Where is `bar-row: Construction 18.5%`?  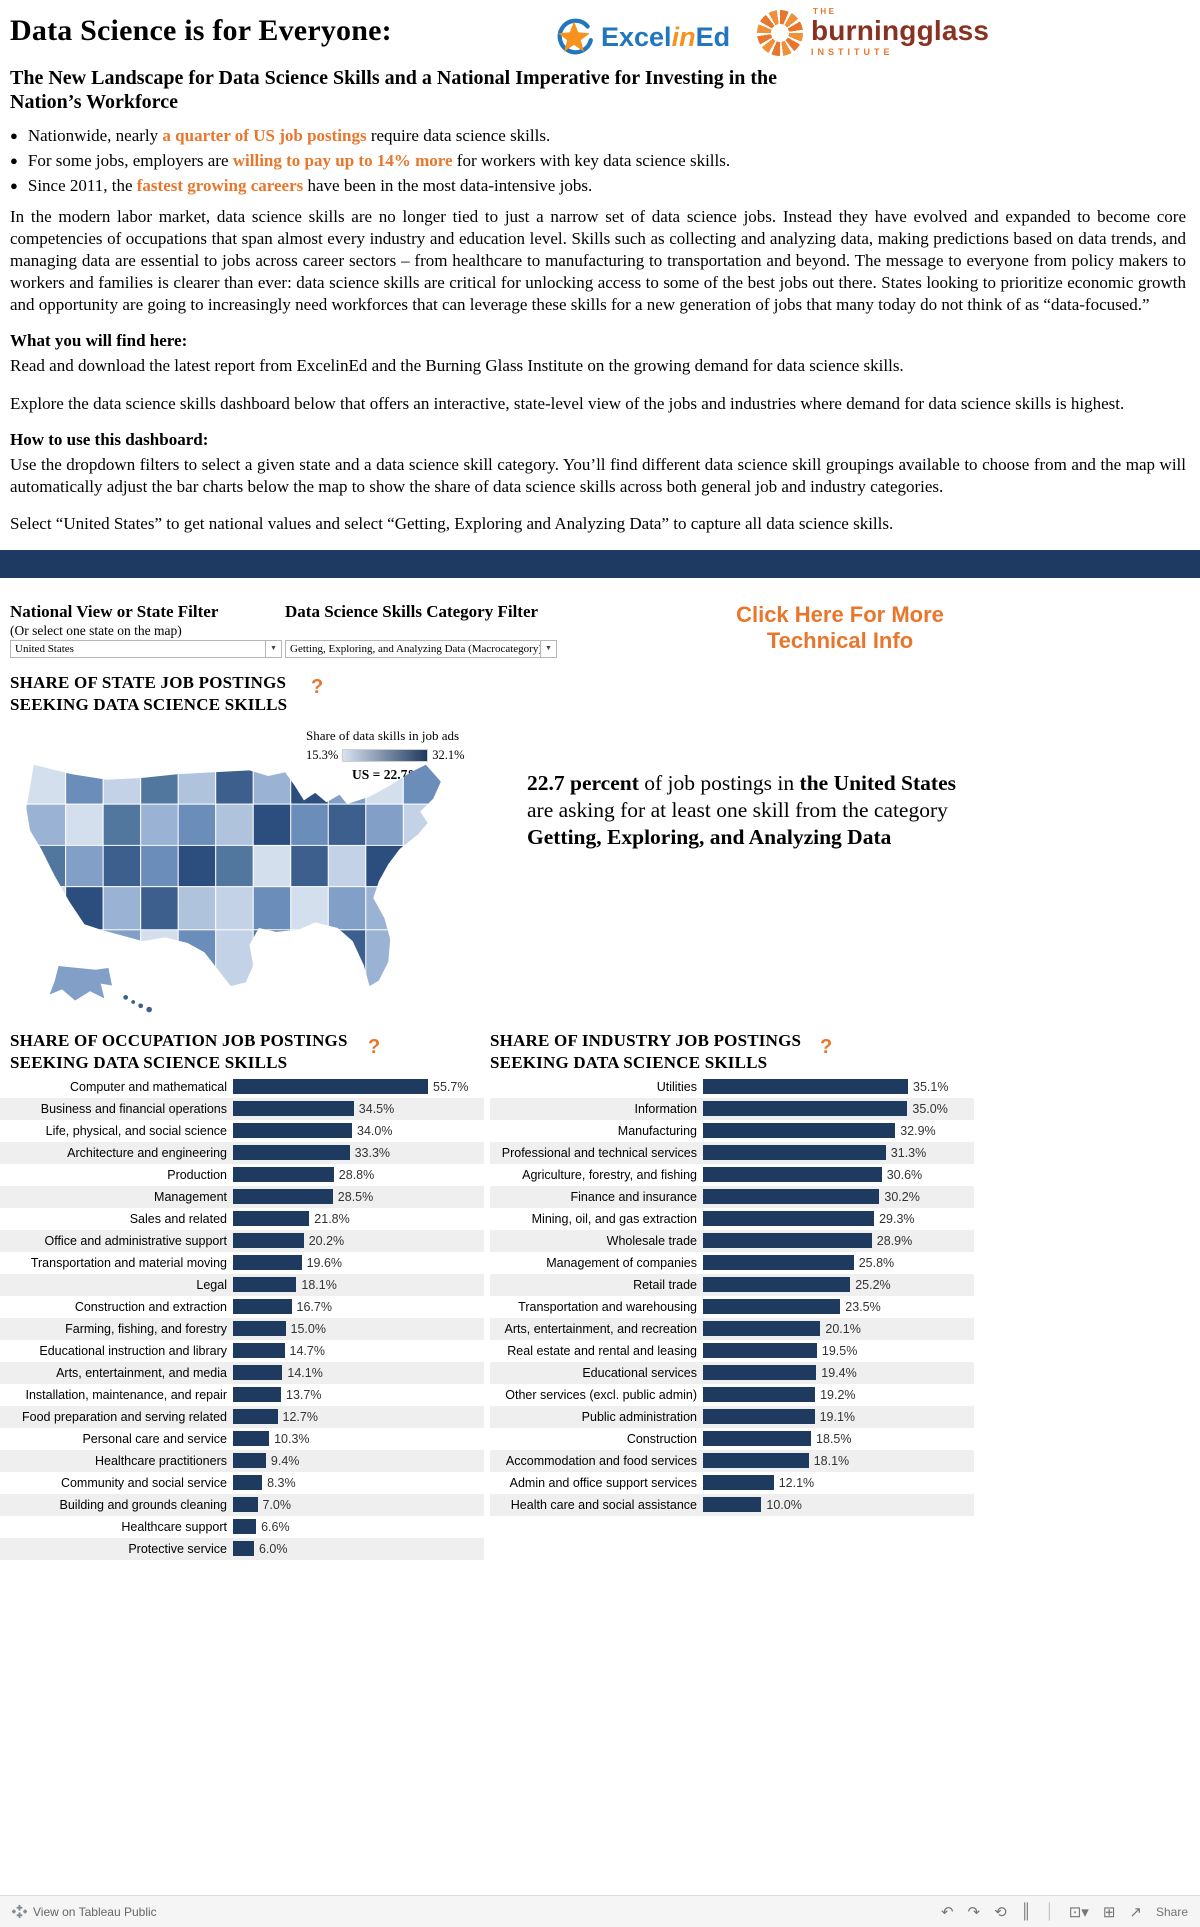 bar-row: Construction 18.5% is located at coordinates (732, 1439).